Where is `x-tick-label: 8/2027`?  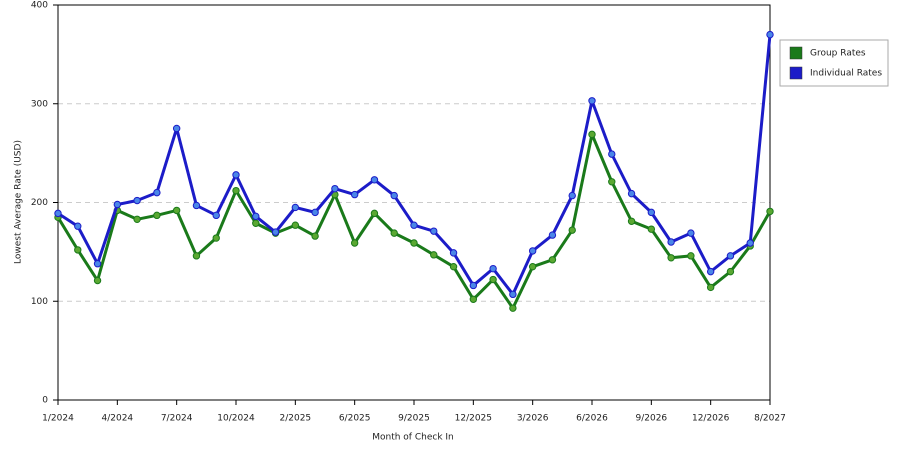
x-tick-label: 8/2027 is located at coordinates (770, 419).